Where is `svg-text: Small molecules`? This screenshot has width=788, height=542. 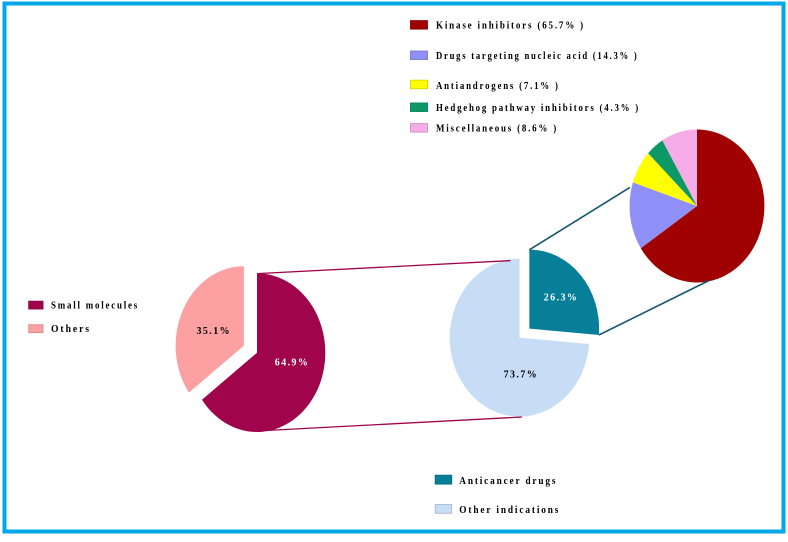
svg-text: Small molecules is located at coordinates (95, 306).